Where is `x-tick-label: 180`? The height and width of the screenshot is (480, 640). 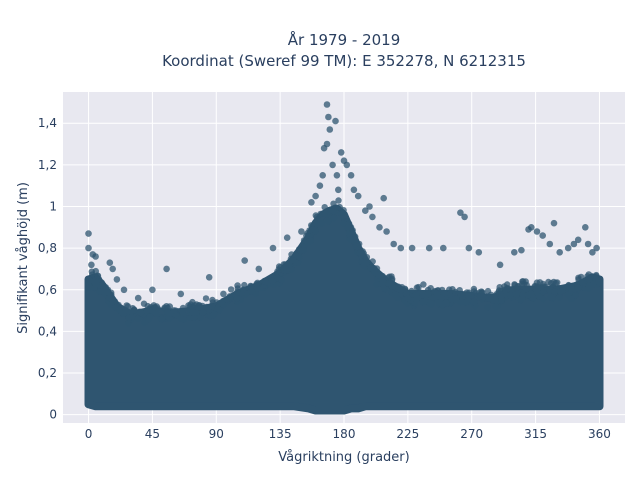 x-tick-label: 180 is located at coordinates (344, 434).